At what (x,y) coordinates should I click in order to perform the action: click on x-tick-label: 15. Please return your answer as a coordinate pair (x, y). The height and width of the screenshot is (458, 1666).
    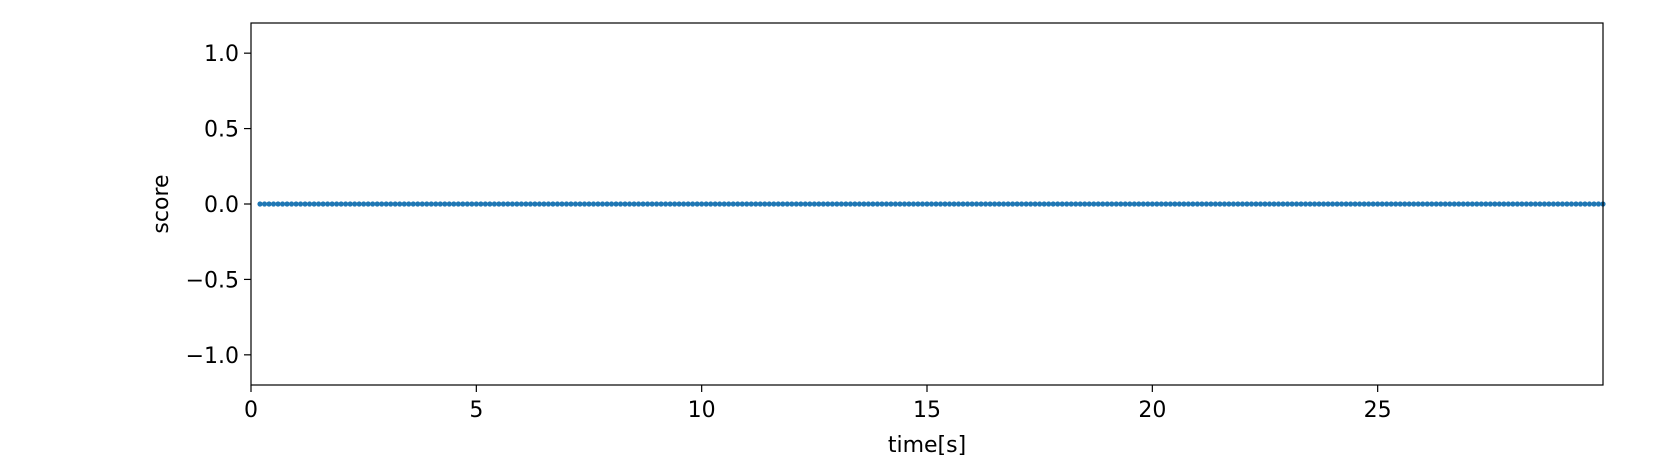
    Looking at the image, I should click on (927, 410).